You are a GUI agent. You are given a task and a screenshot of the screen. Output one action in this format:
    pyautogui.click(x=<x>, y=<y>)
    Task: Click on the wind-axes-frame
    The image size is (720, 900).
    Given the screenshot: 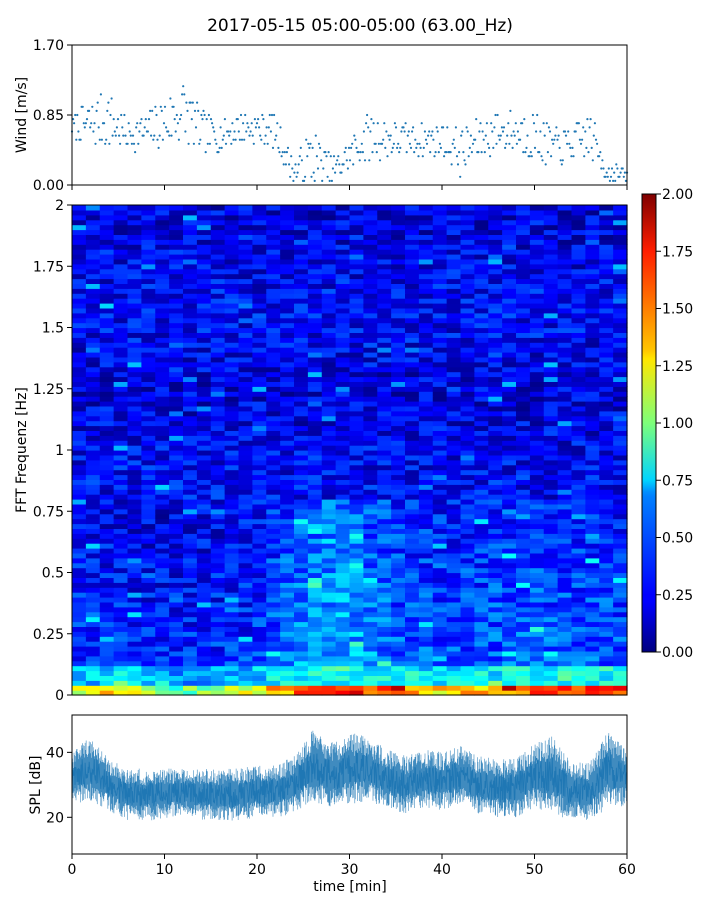 What is the action you would take?
    pyautogui.click(x=349, y=115)
    